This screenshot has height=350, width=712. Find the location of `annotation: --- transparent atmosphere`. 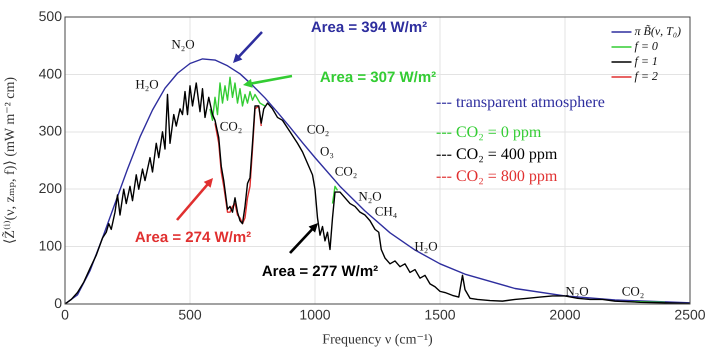

annotation: --- transparent atmosphere is located at coordinates (520, 103).